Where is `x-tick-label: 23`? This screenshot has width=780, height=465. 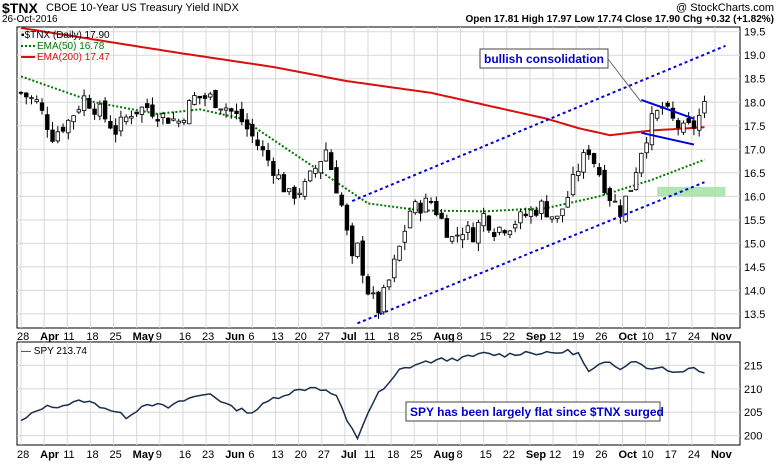 x-tick-label: 23 is located at coordinates (208, 337).